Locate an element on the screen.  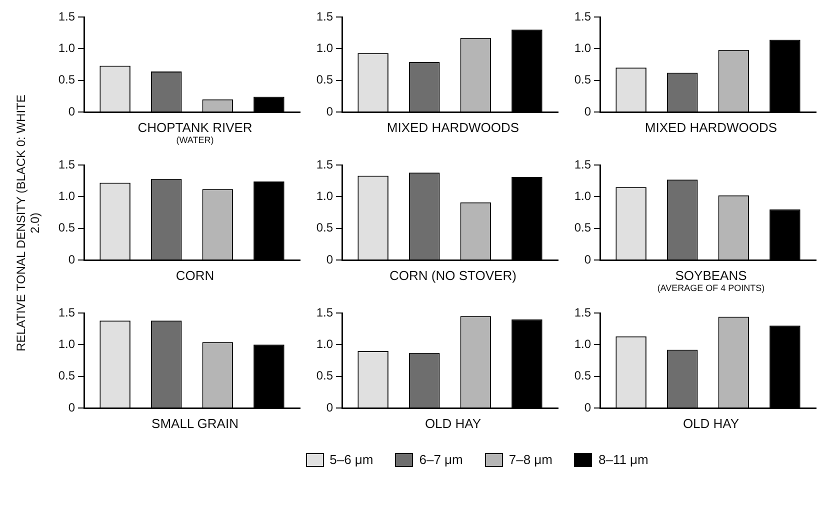
legend-label: 8–11 μm is located at coordinates (623, 459).